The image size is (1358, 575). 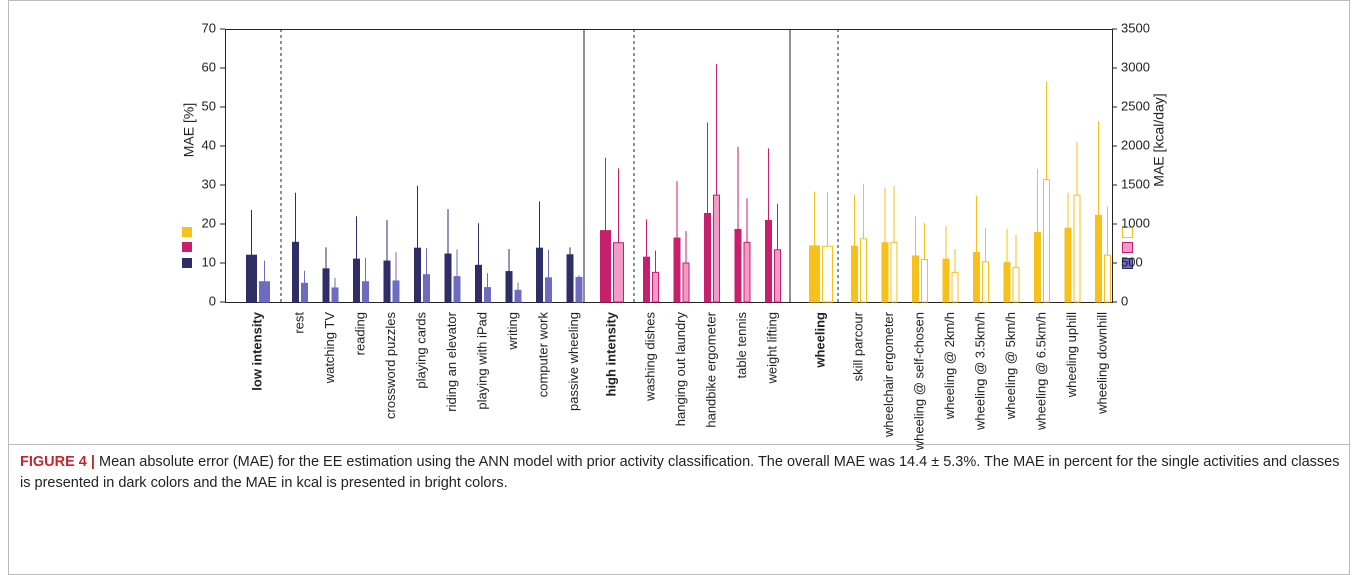 I want to click on y2-tick-label: 2000, so click(x=1135, y=144).